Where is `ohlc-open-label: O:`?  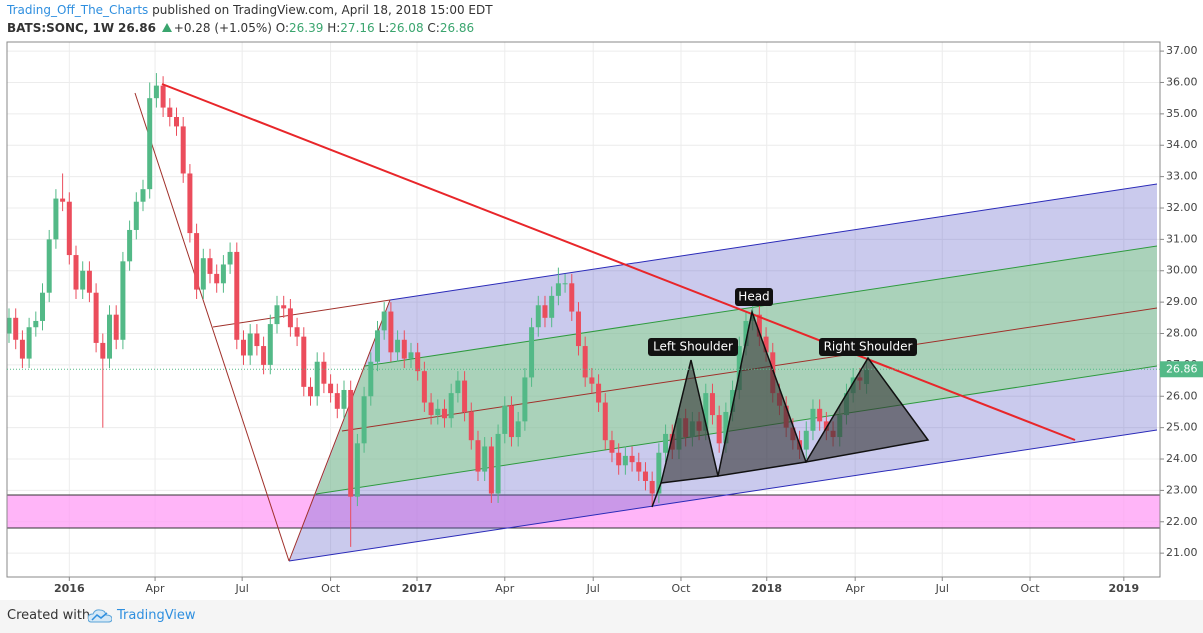 ohlc-open-label: O: is located at coordinates (282, 28).